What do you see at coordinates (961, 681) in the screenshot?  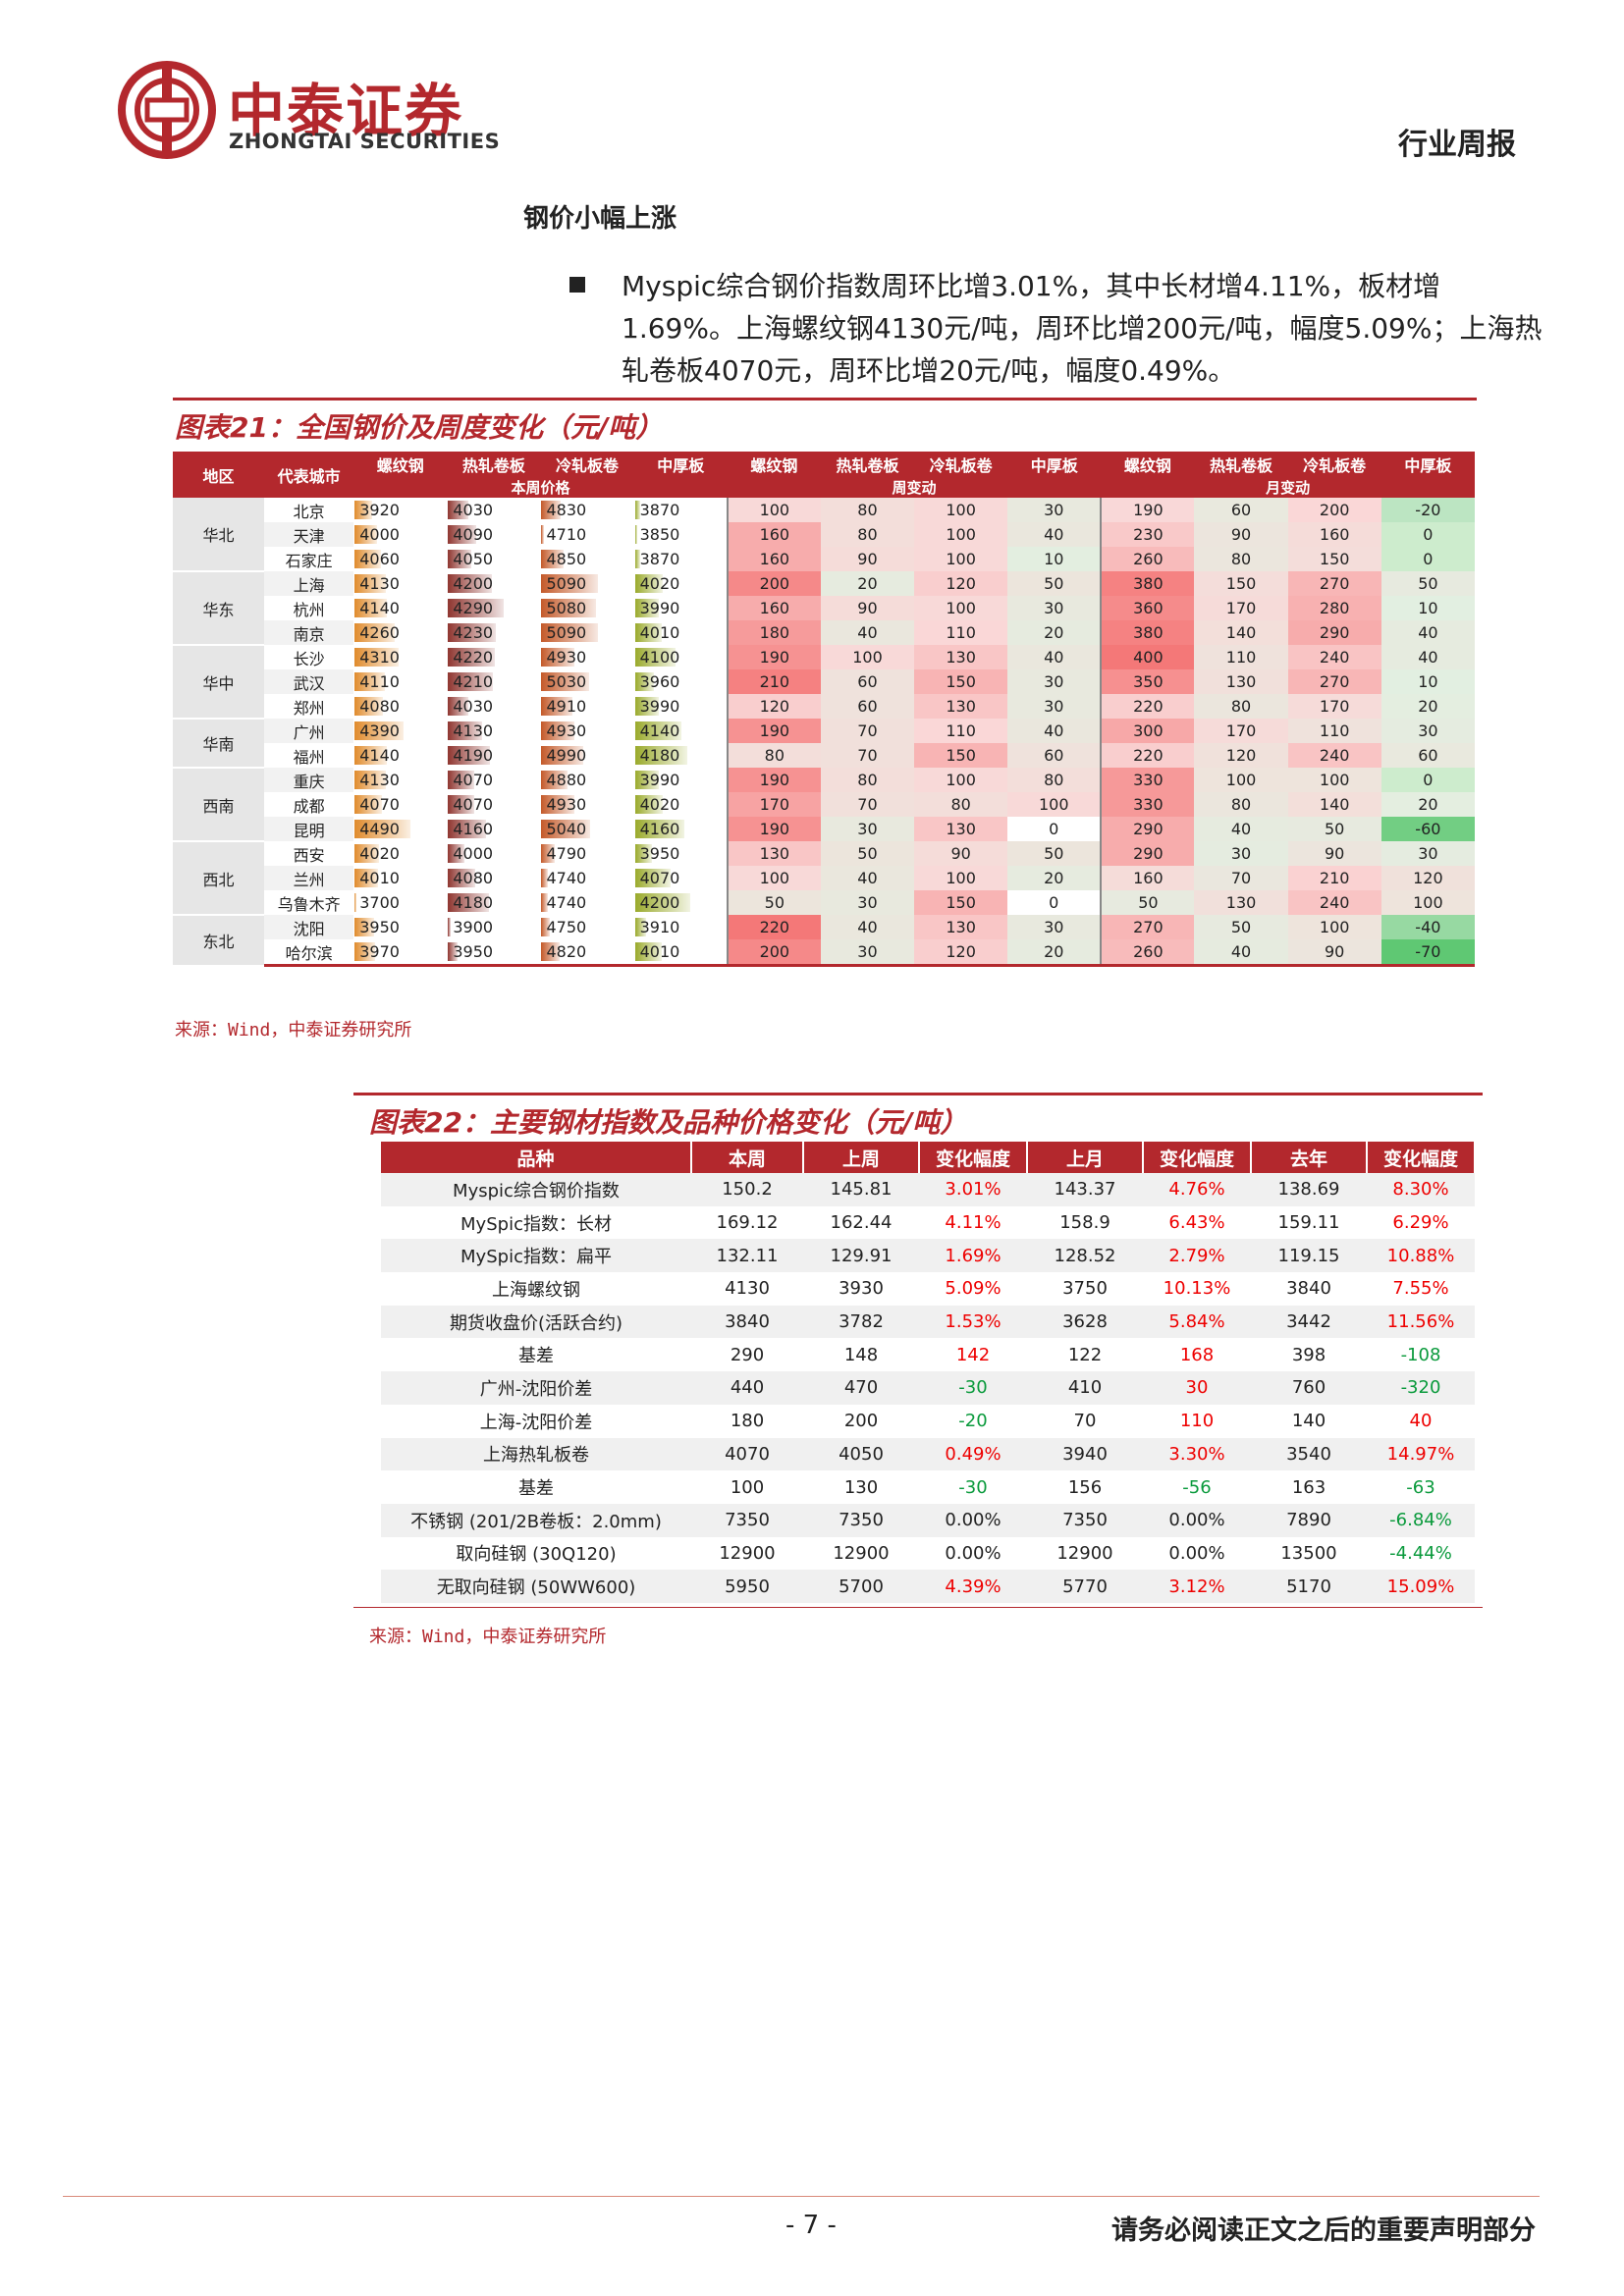 I see `week-change-cell: 150` at bounding box center [961, 681].